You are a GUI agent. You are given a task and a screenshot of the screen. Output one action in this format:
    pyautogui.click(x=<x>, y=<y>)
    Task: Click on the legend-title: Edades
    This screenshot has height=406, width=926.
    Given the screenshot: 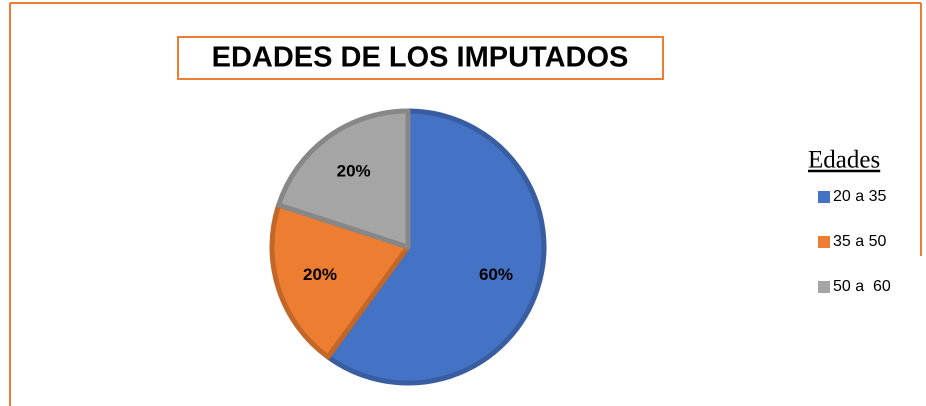 What is the action you would take?
    pyautogui.click(x=844, y=160)
    